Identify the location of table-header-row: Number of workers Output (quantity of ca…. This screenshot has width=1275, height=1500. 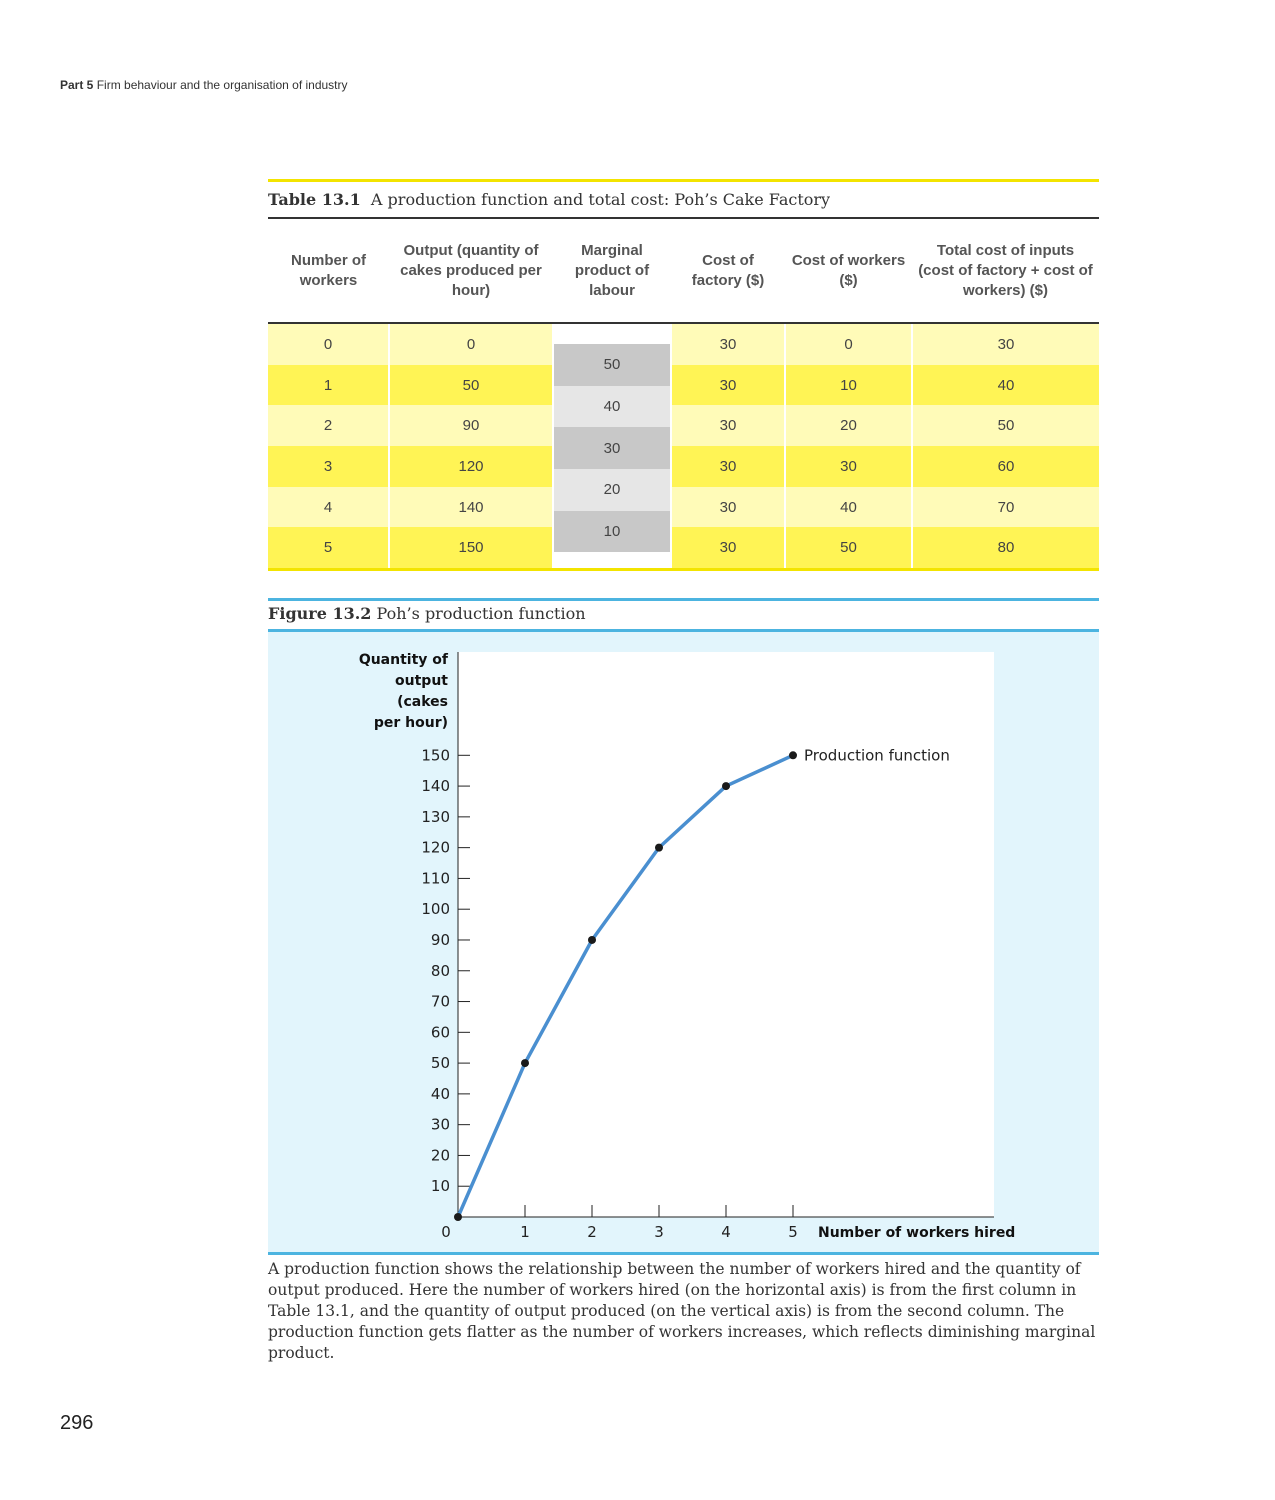
(683, 271).